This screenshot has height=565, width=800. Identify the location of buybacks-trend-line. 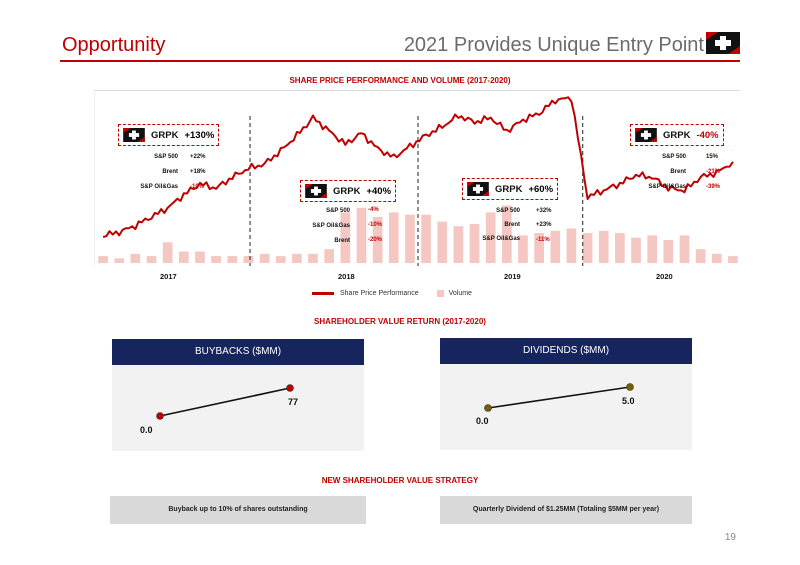
(225, 402).